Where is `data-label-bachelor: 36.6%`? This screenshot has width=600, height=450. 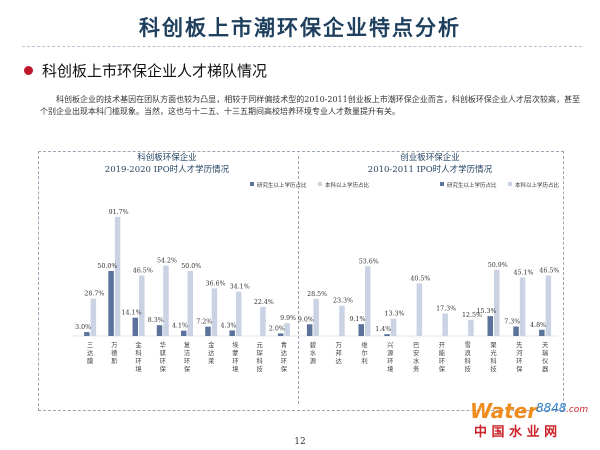
data-label-bachelor: 36.6% is located at coordinates (215, 283).